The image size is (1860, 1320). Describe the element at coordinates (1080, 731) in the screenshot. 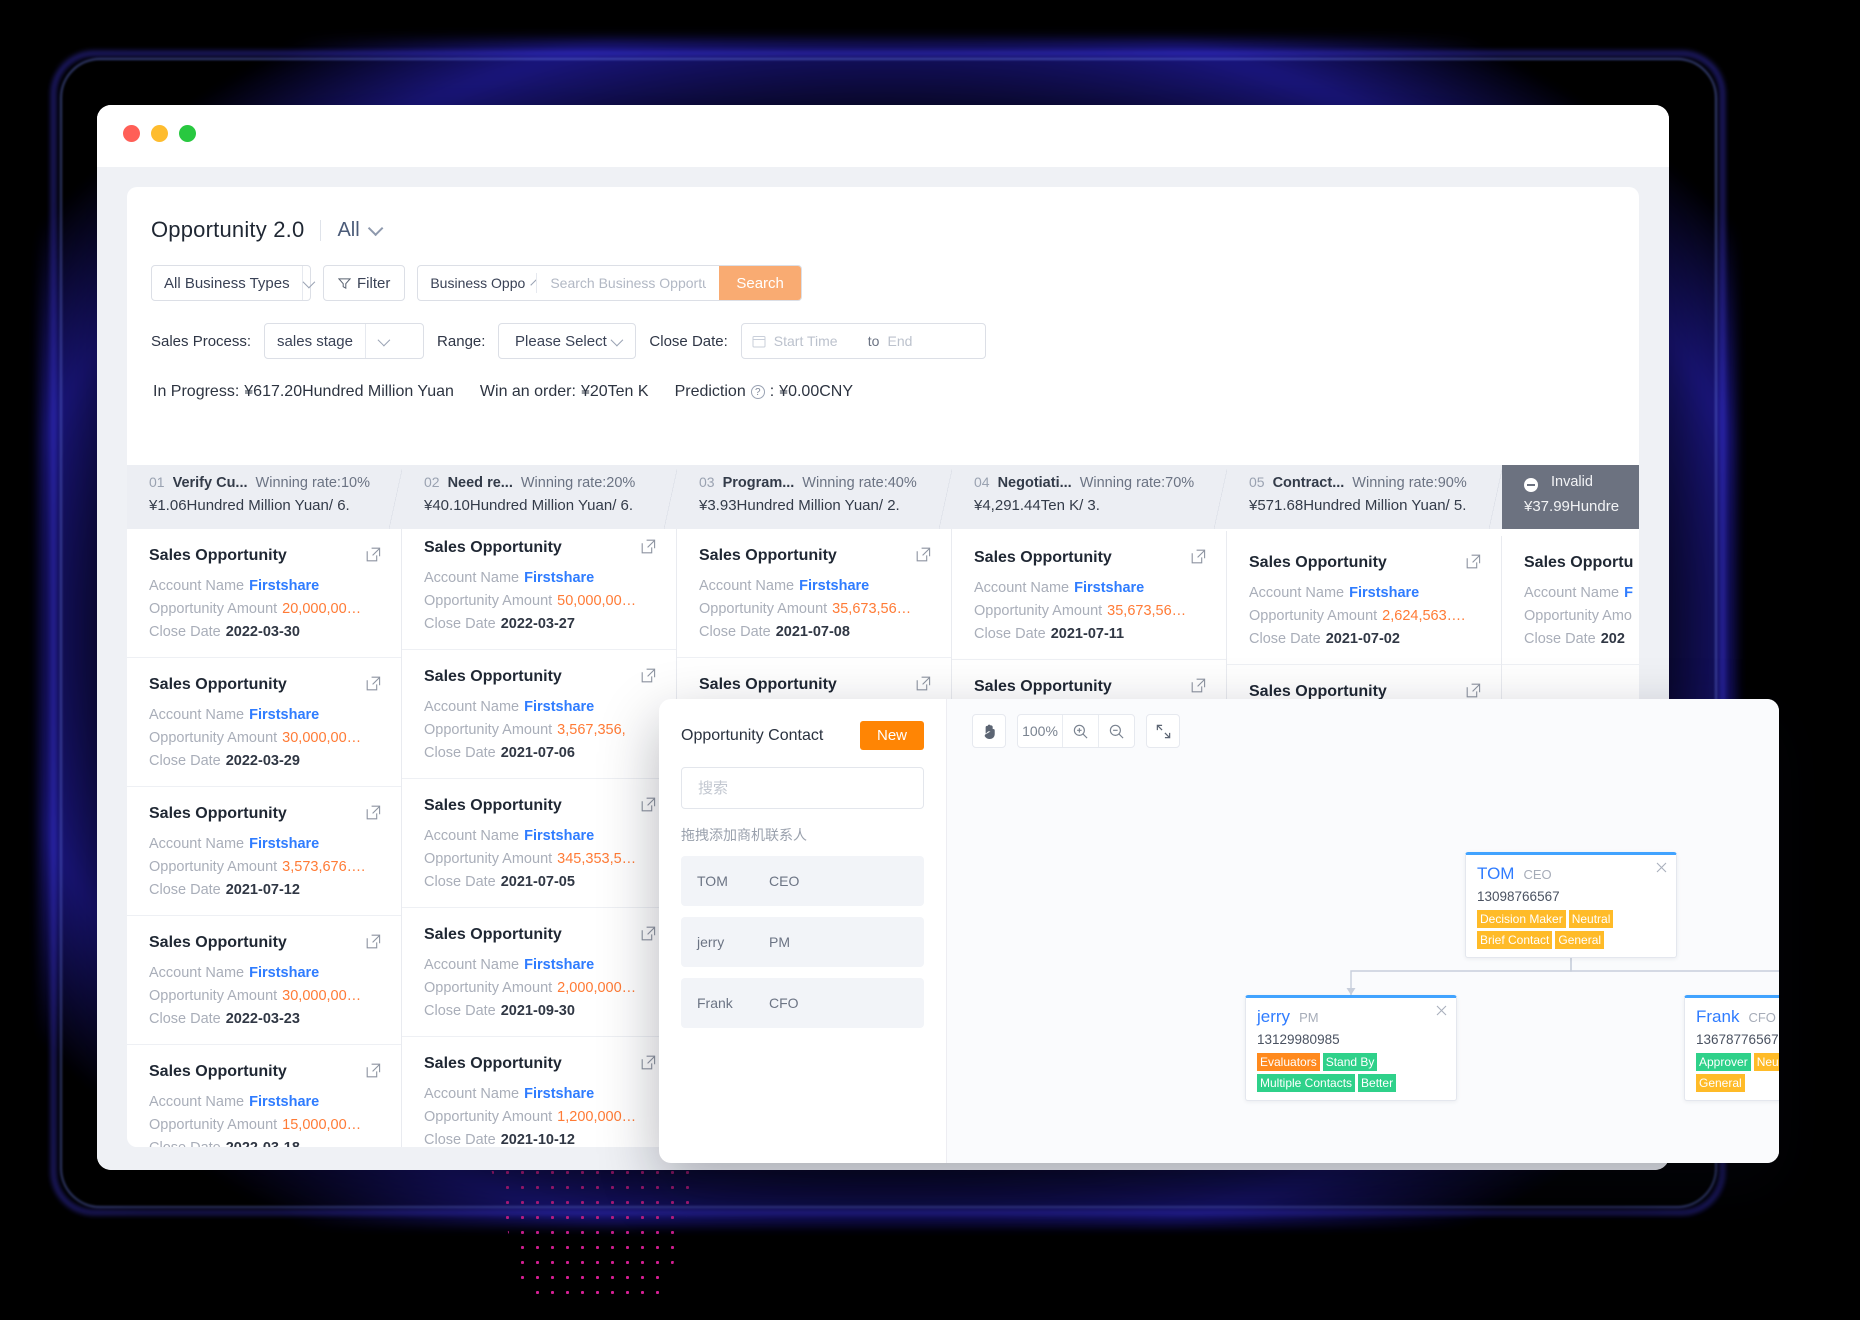

I see `zoom-in-button` at that location.